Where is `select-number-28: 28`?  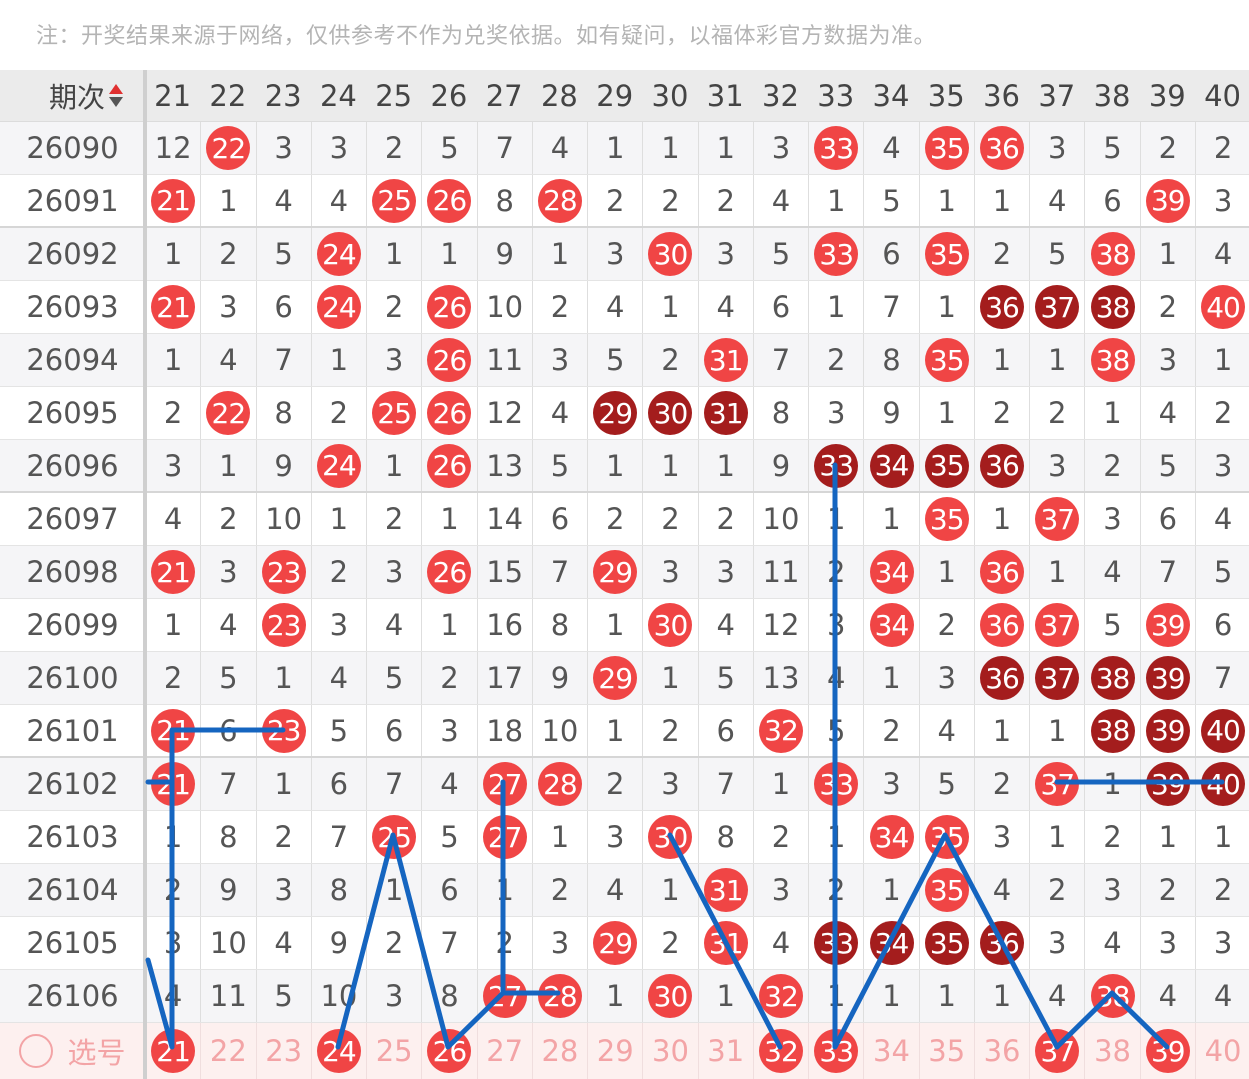
select-number-28: 28 is located at coordinates (559, 1051).